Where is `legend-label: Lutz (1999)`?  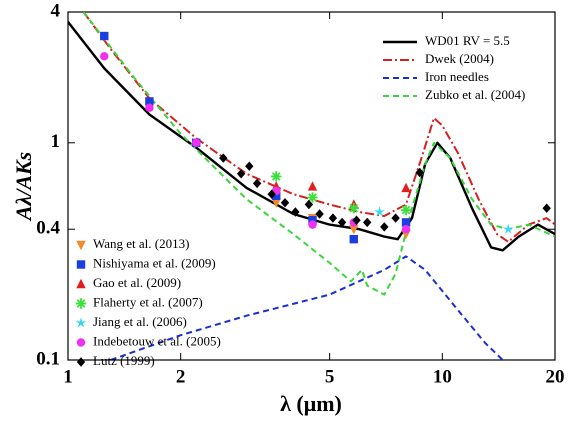
legend-label: Lutz (1999) is located at coordinates (124, 360).